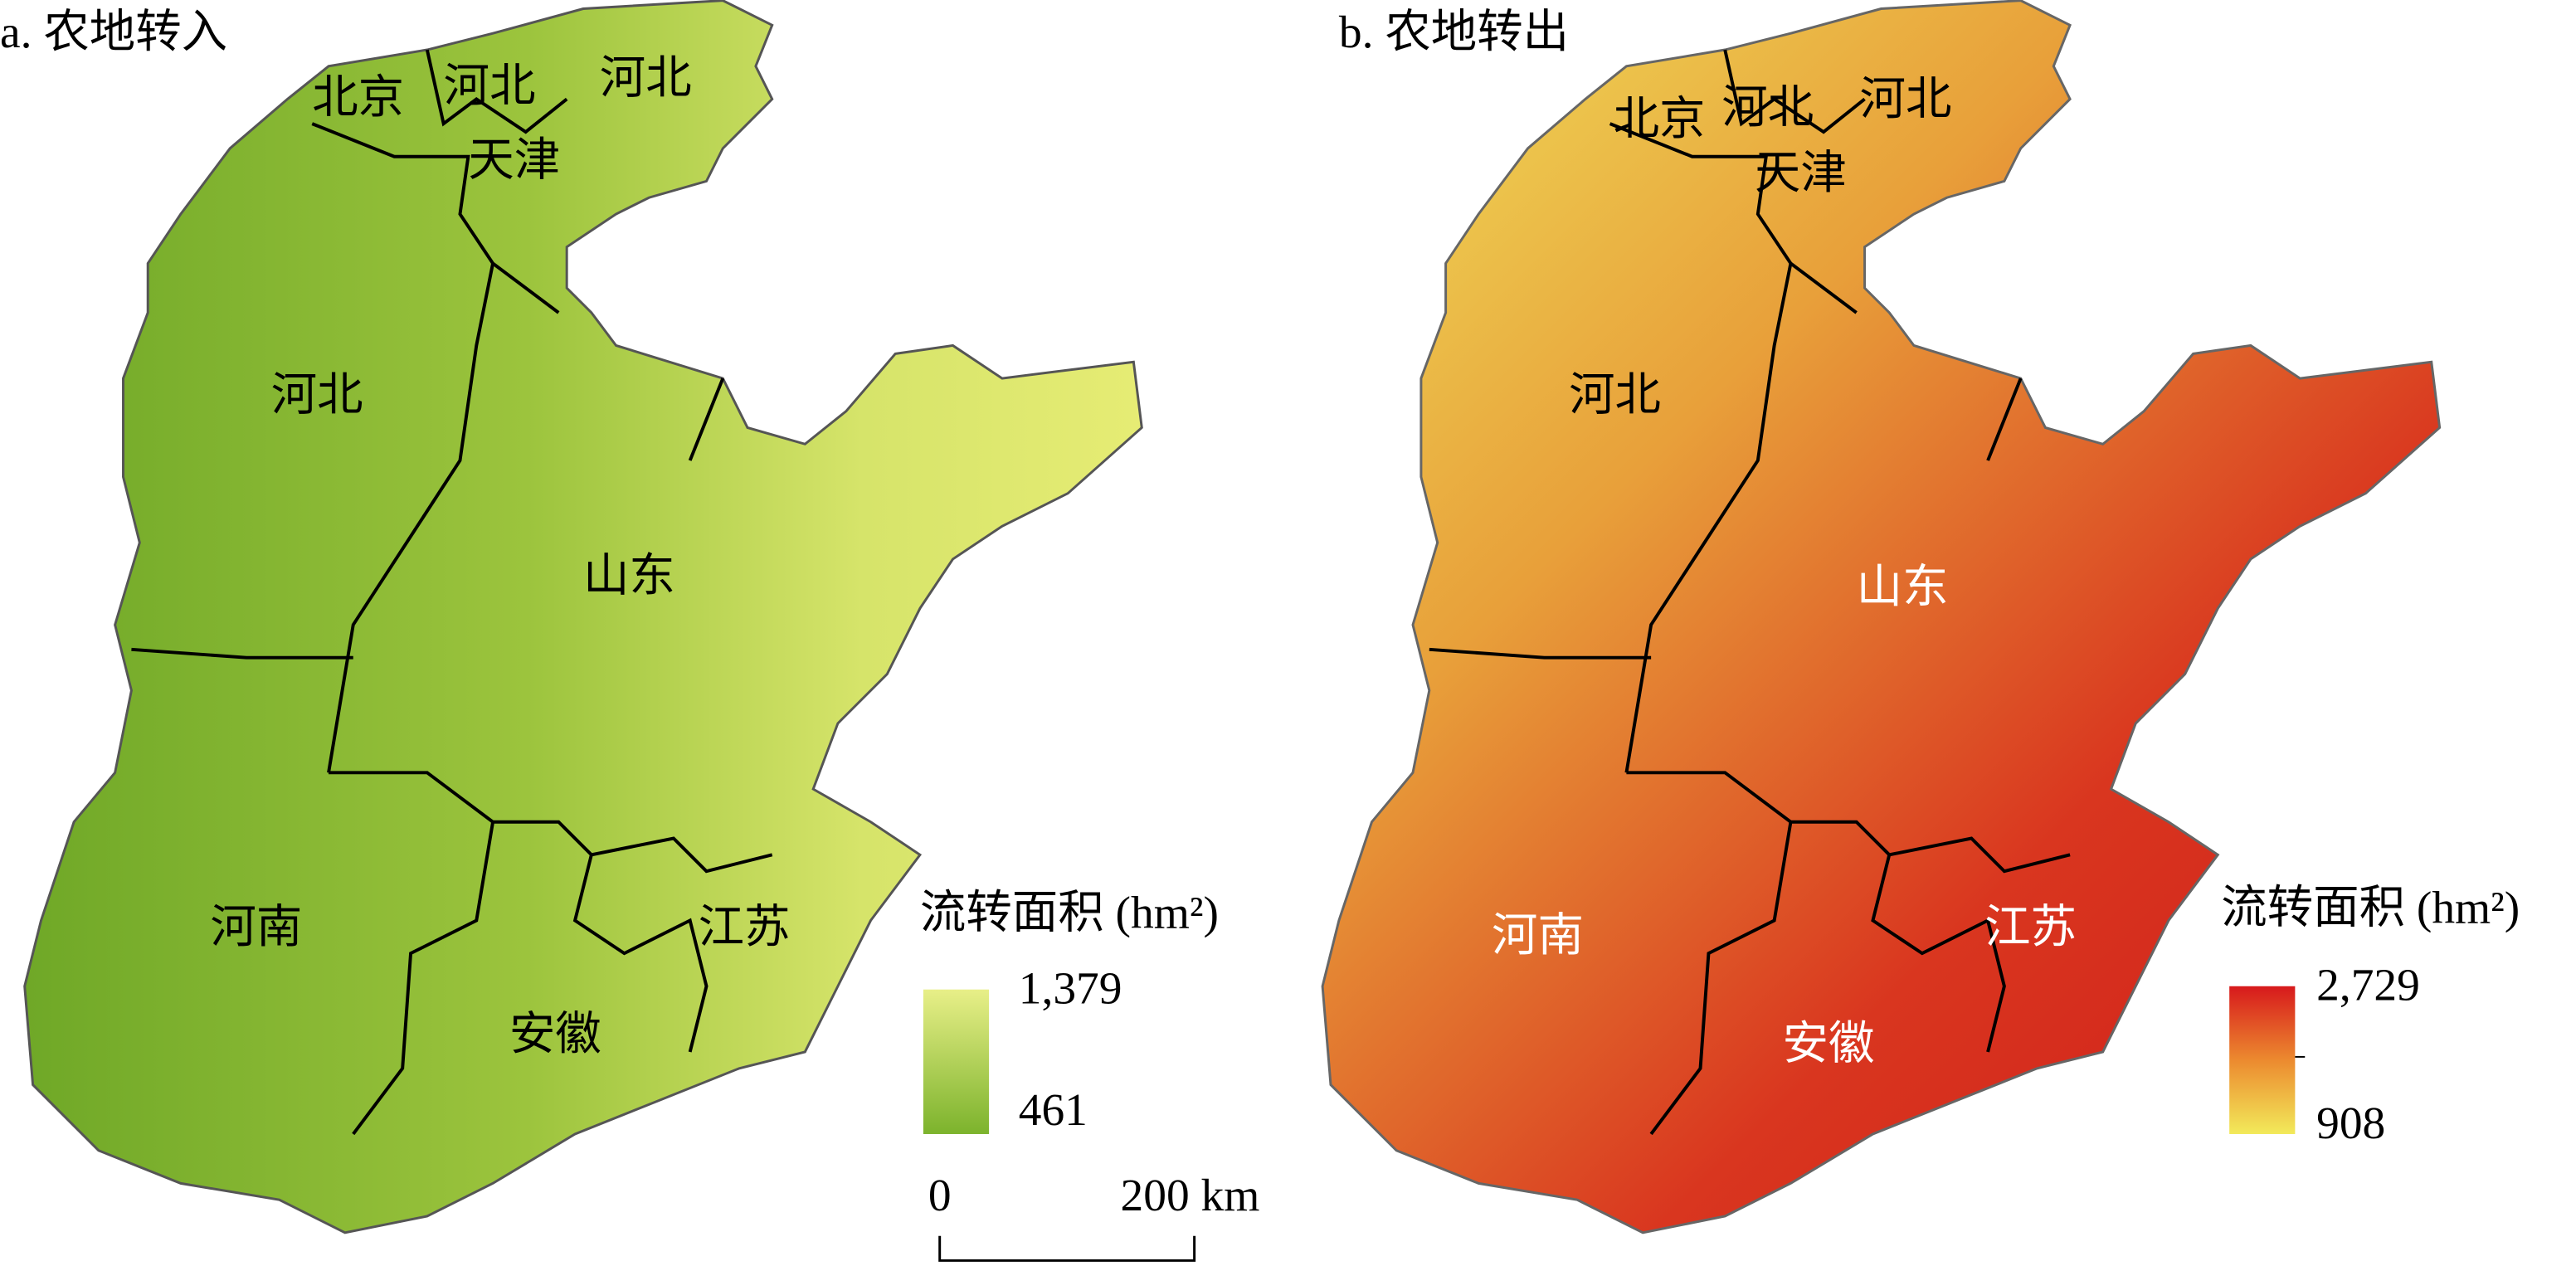 The height and width of the screenshot is (1266, 2576). I want to click on legend-max: 2,729, so click(2368, 985).